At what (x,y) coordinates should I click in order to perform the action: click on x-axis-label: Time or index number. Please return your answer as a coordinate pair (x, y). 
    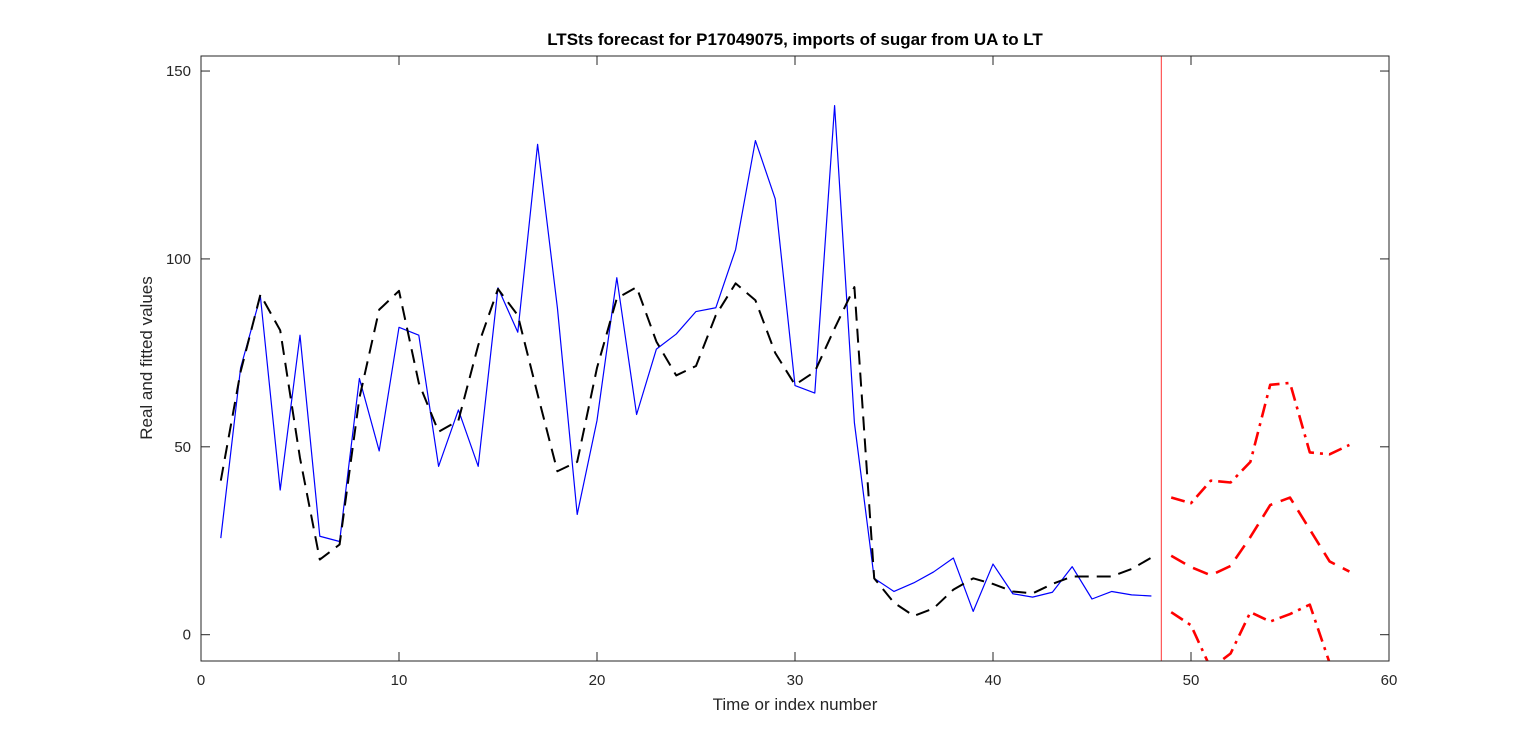
    Looking at the image, I should click on (795, 704).